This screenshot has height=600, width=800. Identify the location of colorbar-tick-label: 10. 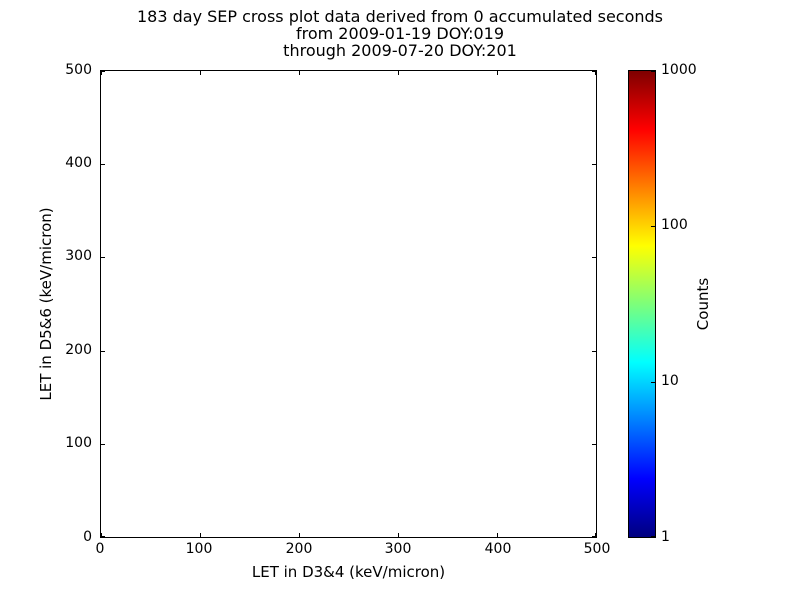
(670, 381).